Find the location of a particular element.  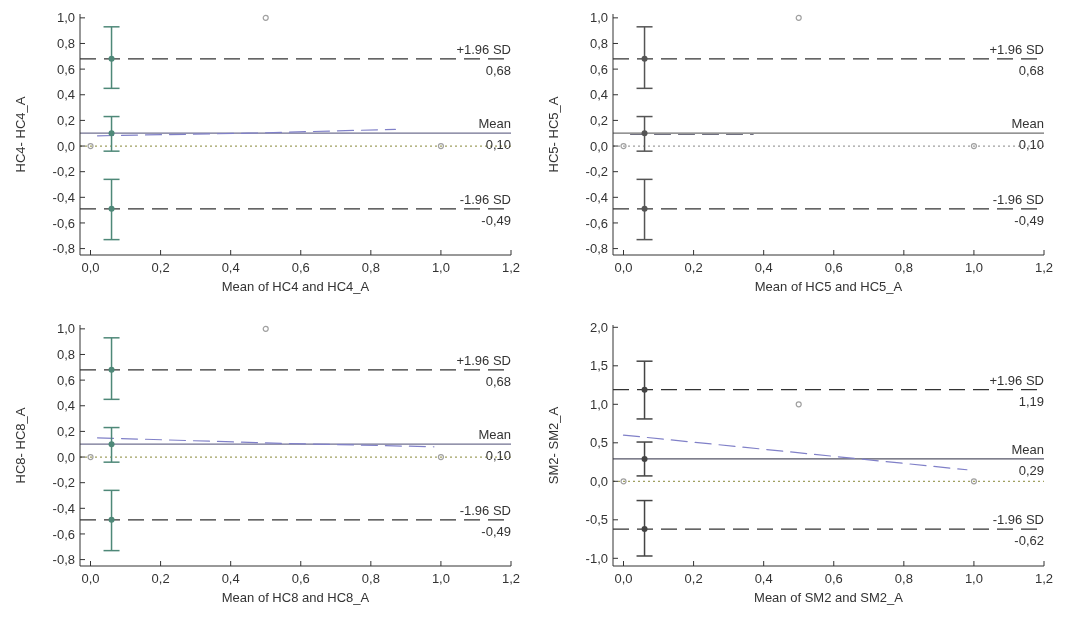

annotation: 1,19 is located at coordinates (1031, 401).